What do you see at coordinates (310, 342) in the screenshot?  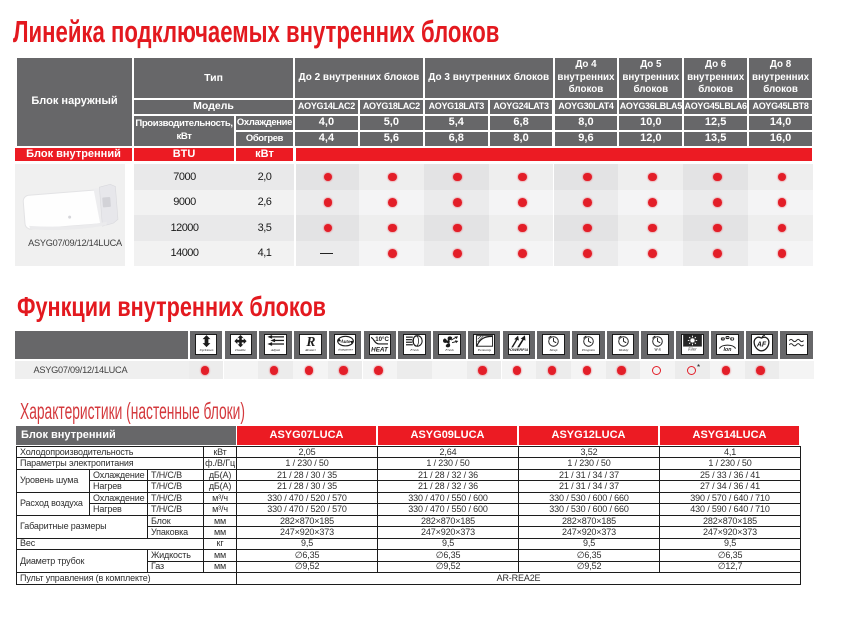 I see `svg-text: R` at bounding box center [310, 342].